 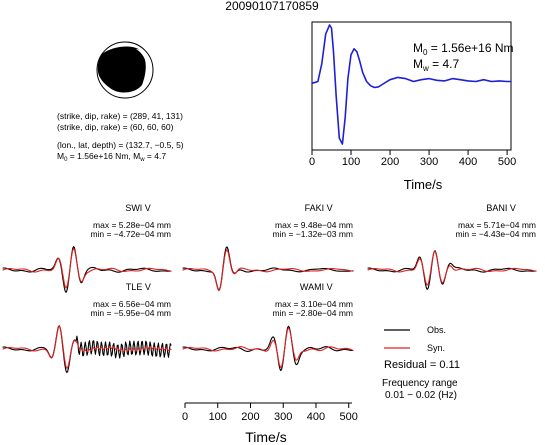 I want to click on figure-title: 20090107170859, so click(x=272, y=6).